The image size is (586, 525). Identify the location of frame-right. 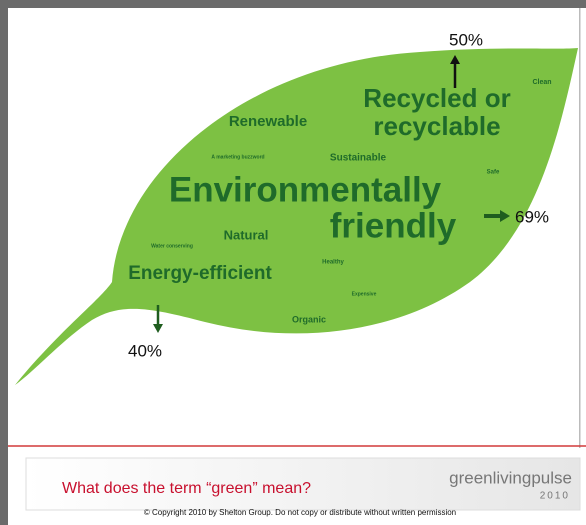
(580, 228).